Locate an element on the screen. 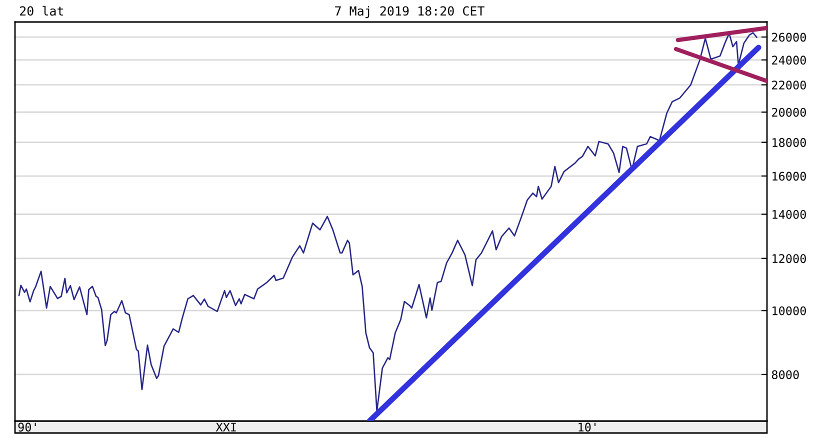  y-tick-label: 10000 is located at coordinates (789, 311).